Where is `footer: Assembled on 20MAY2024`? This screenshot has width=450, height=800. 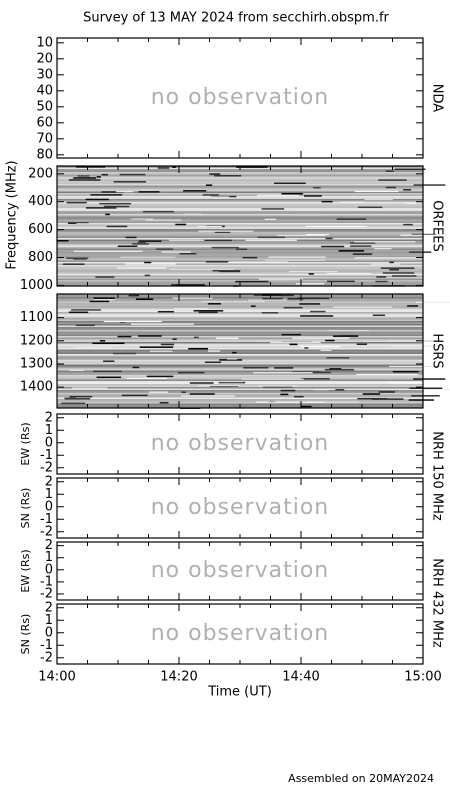 footer: Assembled on 20MAY2024 is located at coordinates (361, 778).